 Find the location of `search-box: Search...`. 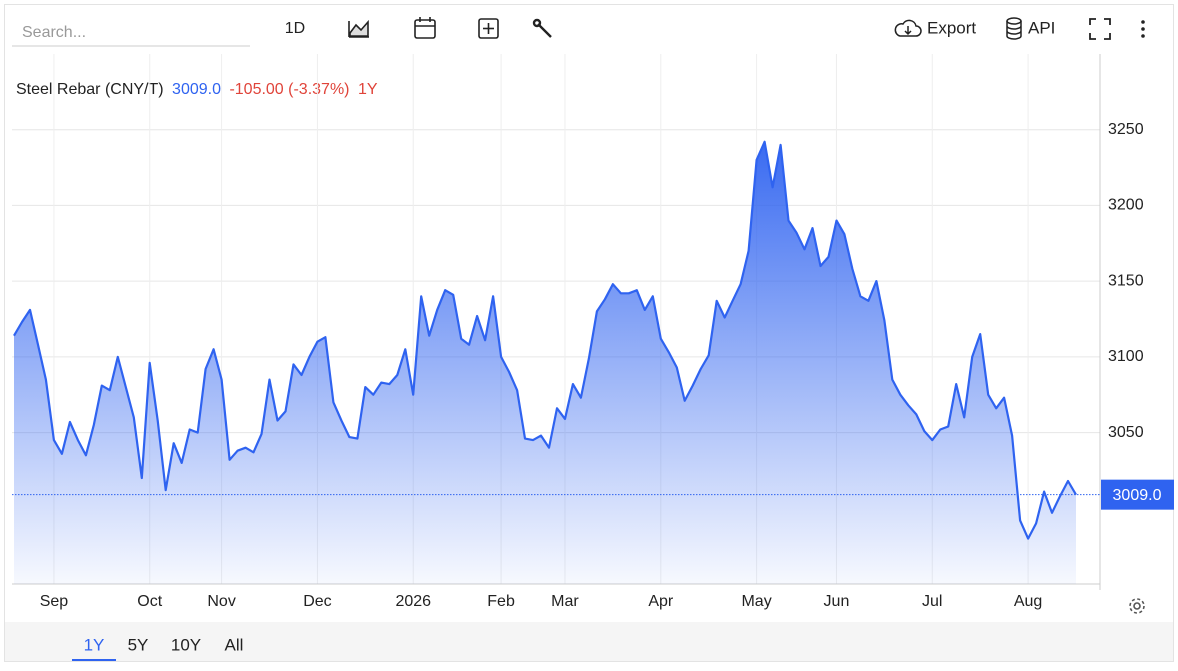

search-box: Search... is located at coordinates (54, 32).